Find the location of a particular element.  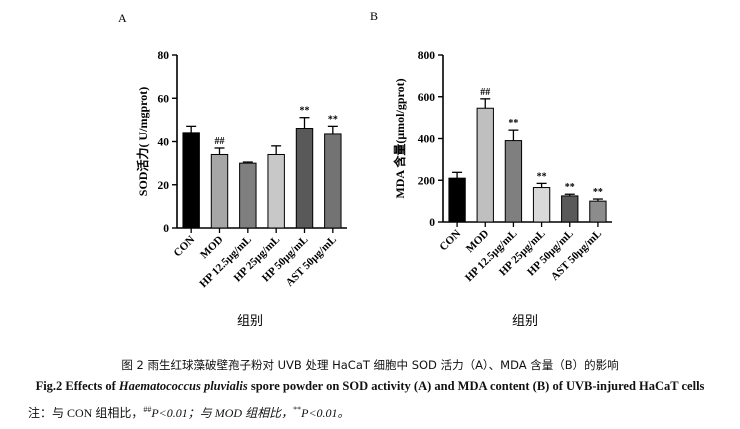

y-tick-label: 400 is located at coordinates (427, 140).